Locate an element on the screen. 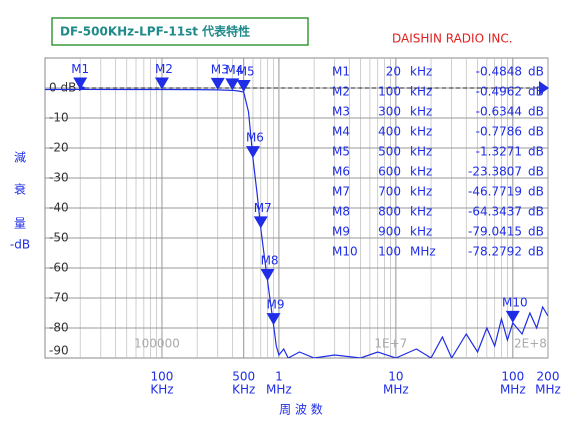 The image size is (578, 424). table-name: M3 is located at coordinates (341, 112).